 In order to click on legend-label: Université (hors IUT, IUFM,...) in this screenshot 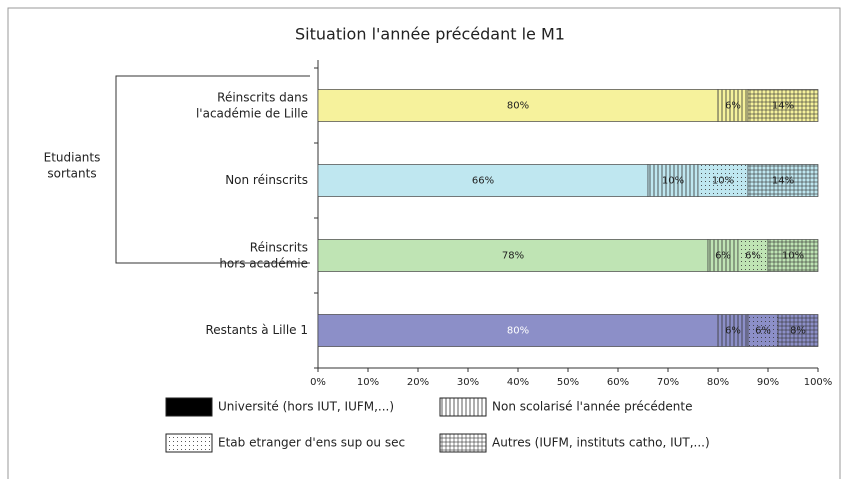, I will do `click(306, 407)`.